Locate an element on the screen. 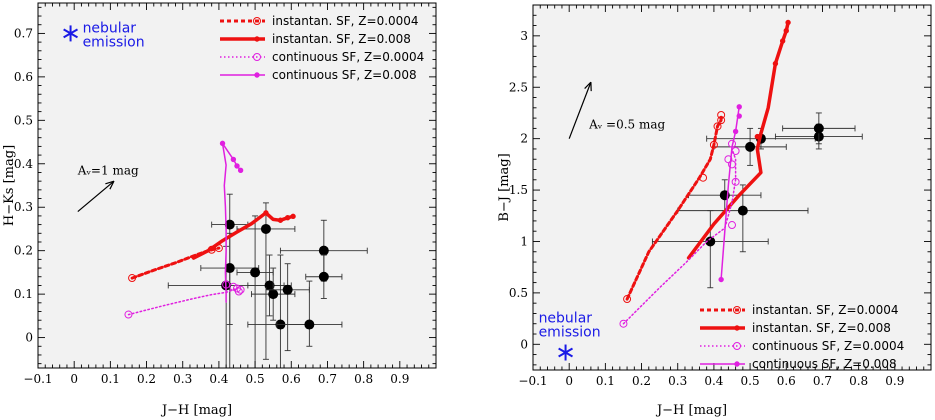 Image resolution: width=935 pixels, height=420 pixels. legend-item-3: continuous SF, Z=0.008 is located at coordinates (798, 364).